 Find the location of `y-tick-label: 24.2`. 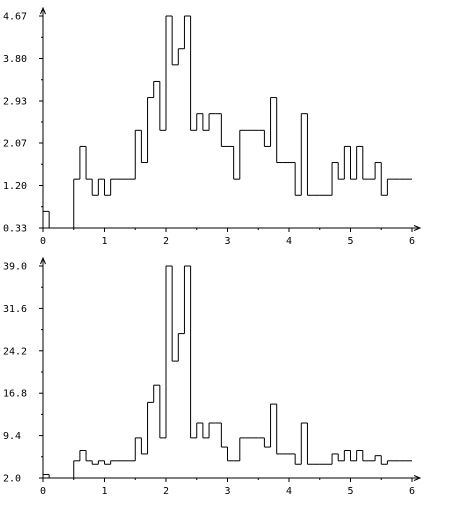

y-tick-label: 24.2 is located at coordinates (15, 351).